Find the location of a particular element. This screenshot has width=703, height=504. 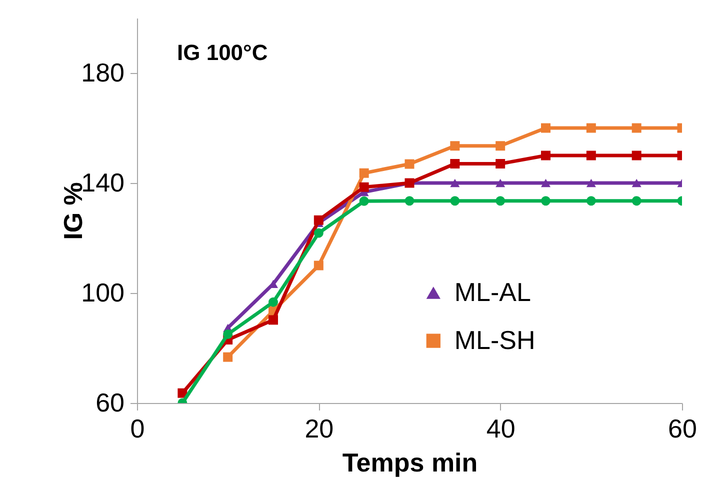

y-tick-label: 100 is located at coordinates (102, 293).